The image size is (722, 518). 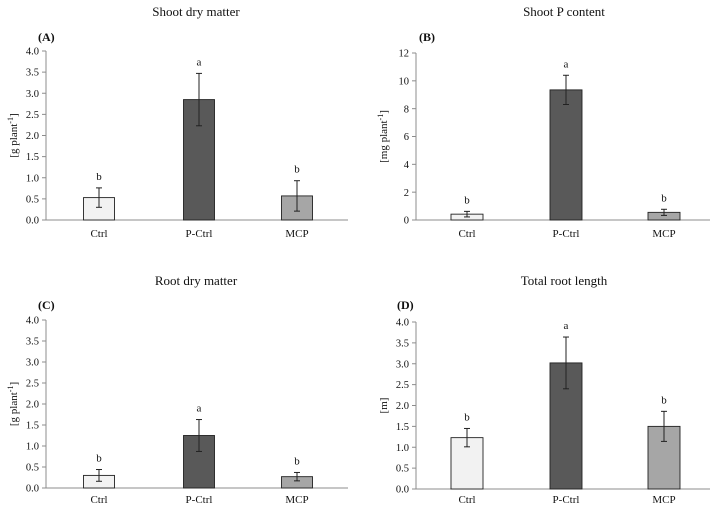 What do you see at coordinates (384, 406) in the screenshot?
I see `y-axis-label: [m]` at bounding box center [384, 406].